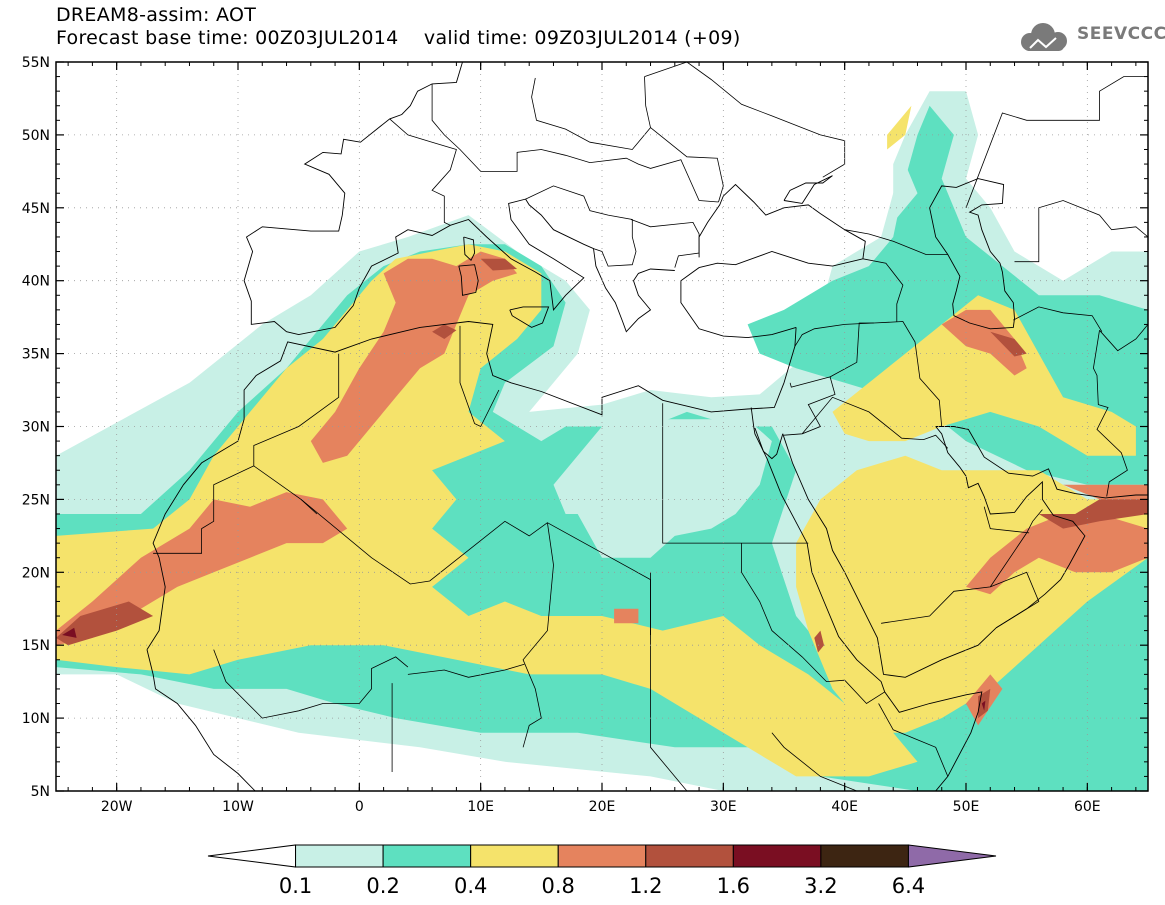 The width and height of the screenshot is (1165, 905). I want to click on colorbar-level-label: 0.4, so click(470, 886).